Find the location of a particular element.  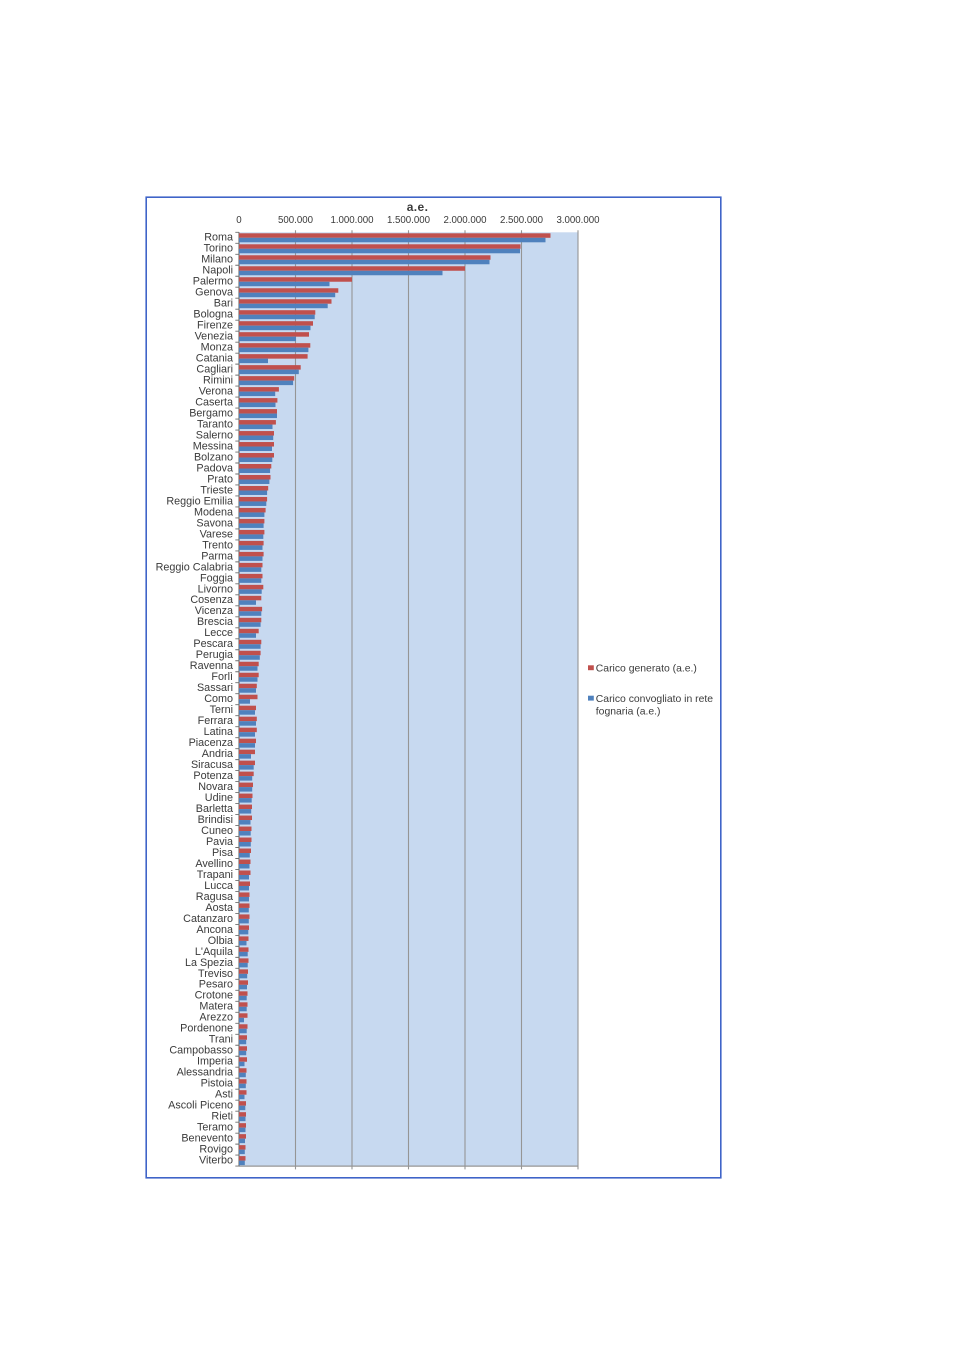

svg-text: Siracusa is located at coordinates (212, 765).